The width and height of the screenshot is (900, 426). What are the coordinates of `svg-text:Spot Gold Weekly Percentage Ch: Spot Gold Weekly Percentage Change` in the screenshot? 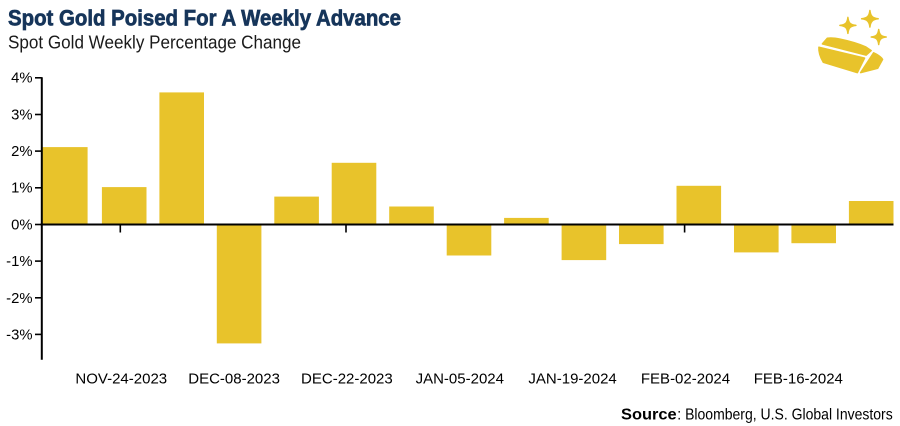 It's located at (154, 43).